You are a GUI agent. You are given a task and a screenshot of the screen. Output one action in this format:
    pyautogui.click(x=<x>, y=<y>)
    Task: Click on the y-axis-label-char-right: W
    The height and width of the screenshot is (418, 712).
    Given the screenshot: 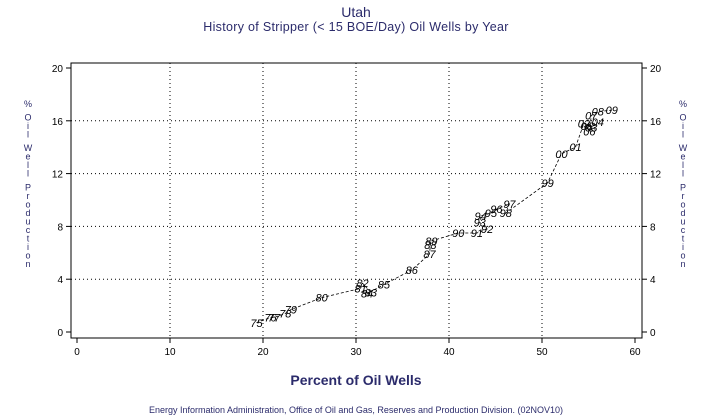 What is the action you would take?
    pyautogui.click(x=683, y=148)
    